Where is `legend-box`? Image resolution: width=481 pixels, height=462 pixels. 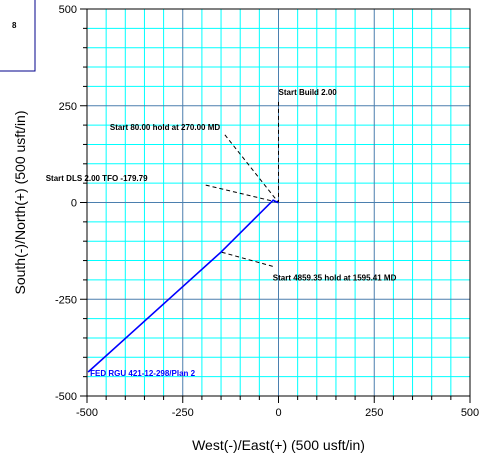
legend-box is located at coordinates (18, 36).